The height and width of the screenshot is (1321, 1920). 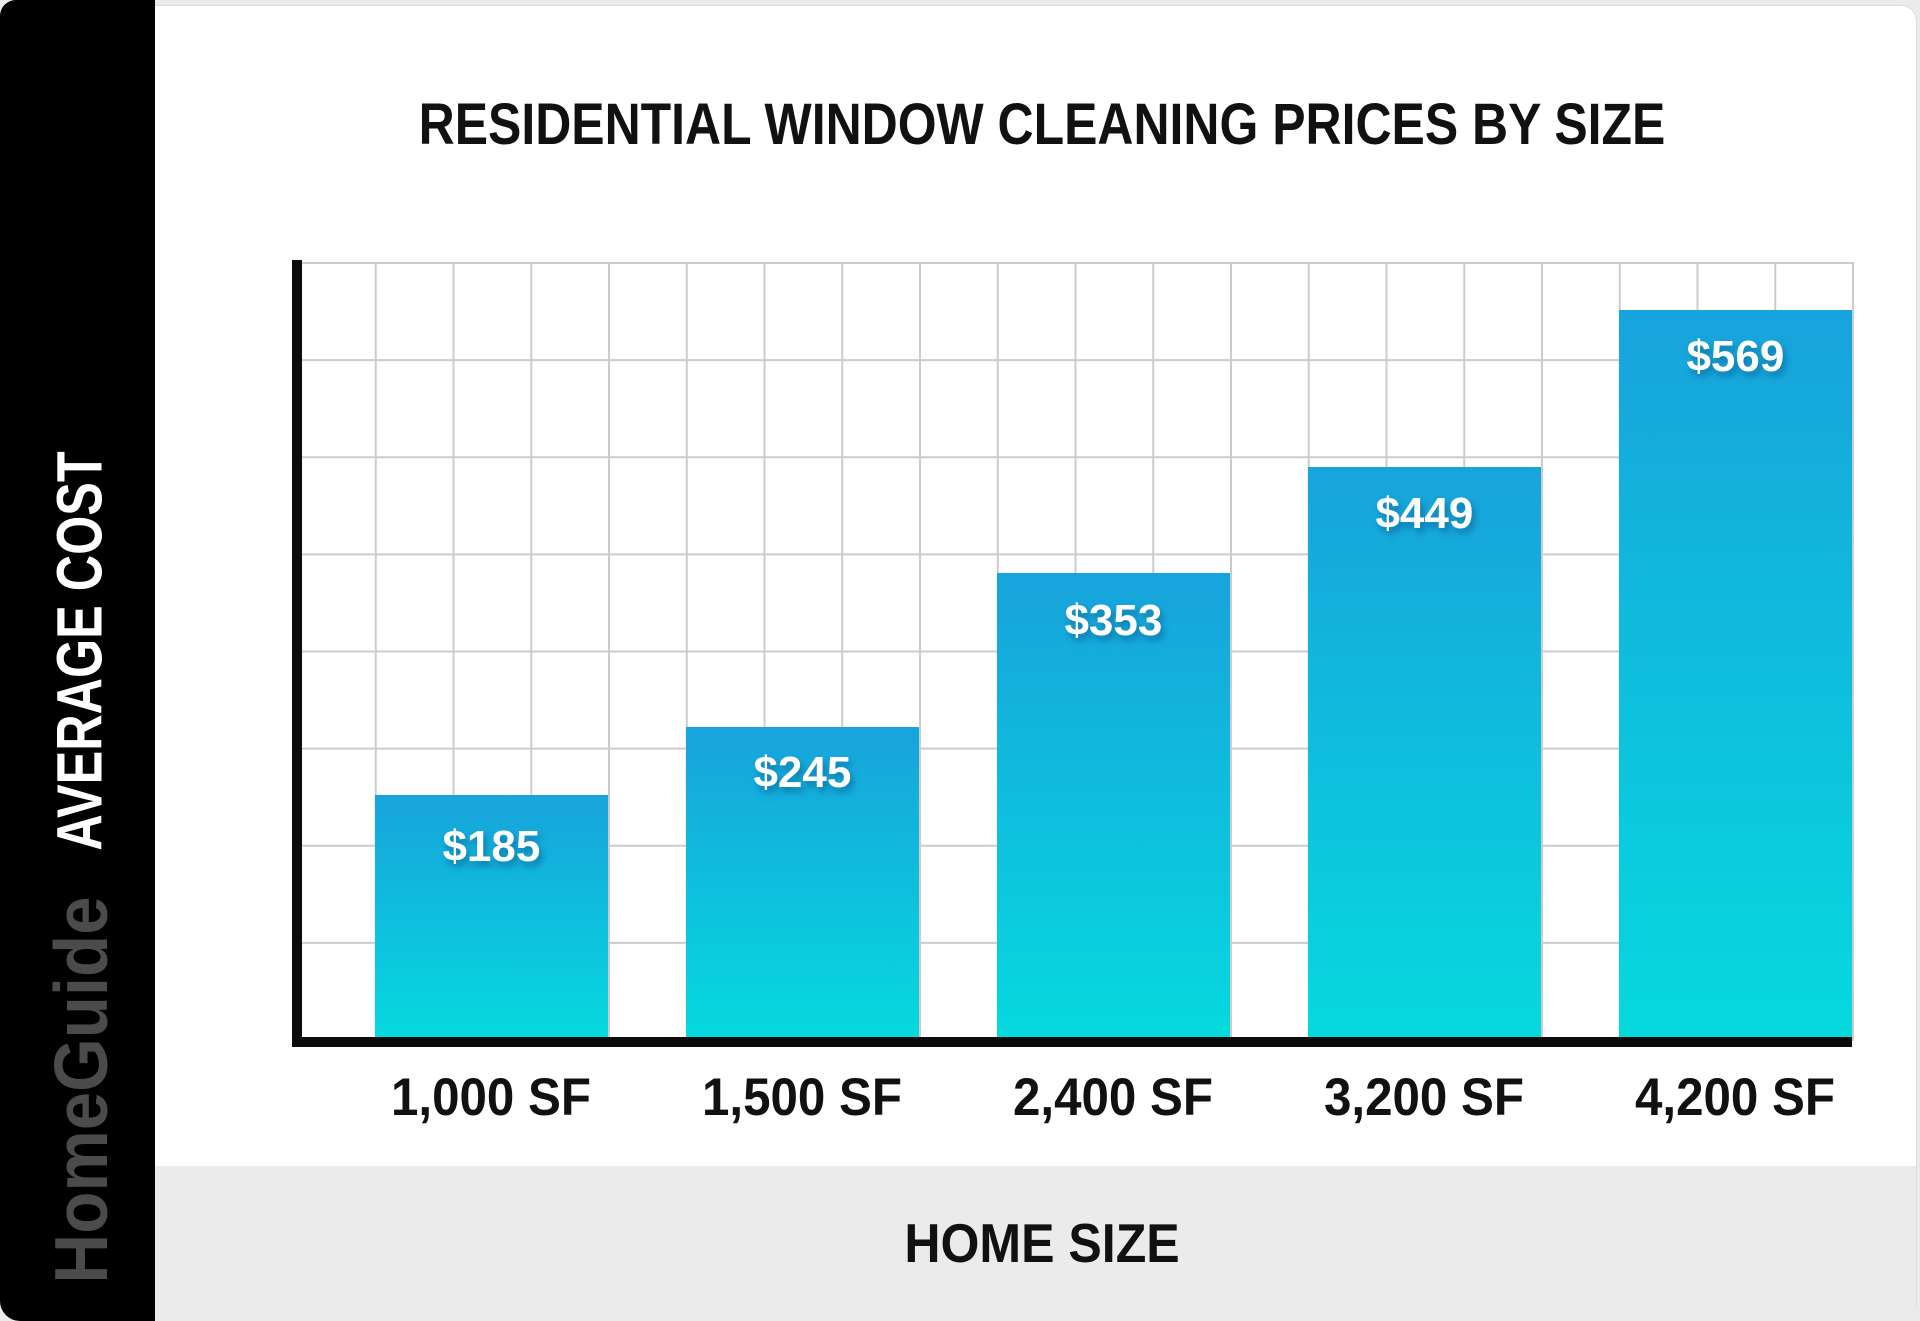 What do you see at coordinates (80, 650) in the screenshot?
I see `svg-text: AVERAGE COST` at bounding box center [80, 650].